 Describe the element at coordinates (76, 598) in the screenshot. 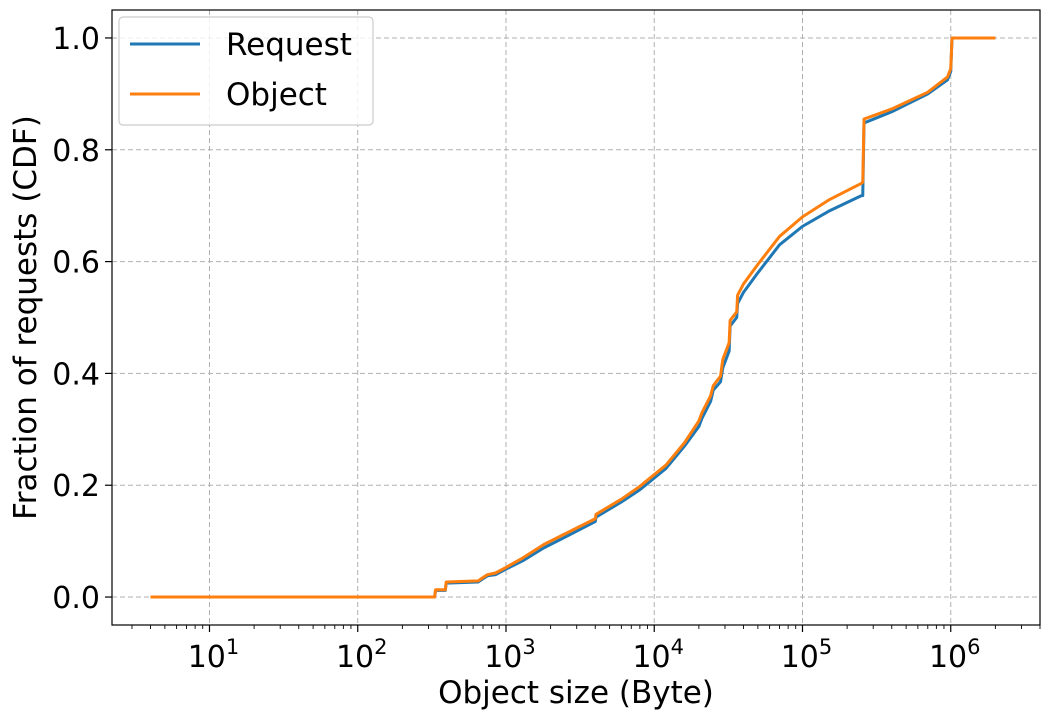

I see `y-tick-label: 0.0` at that location.